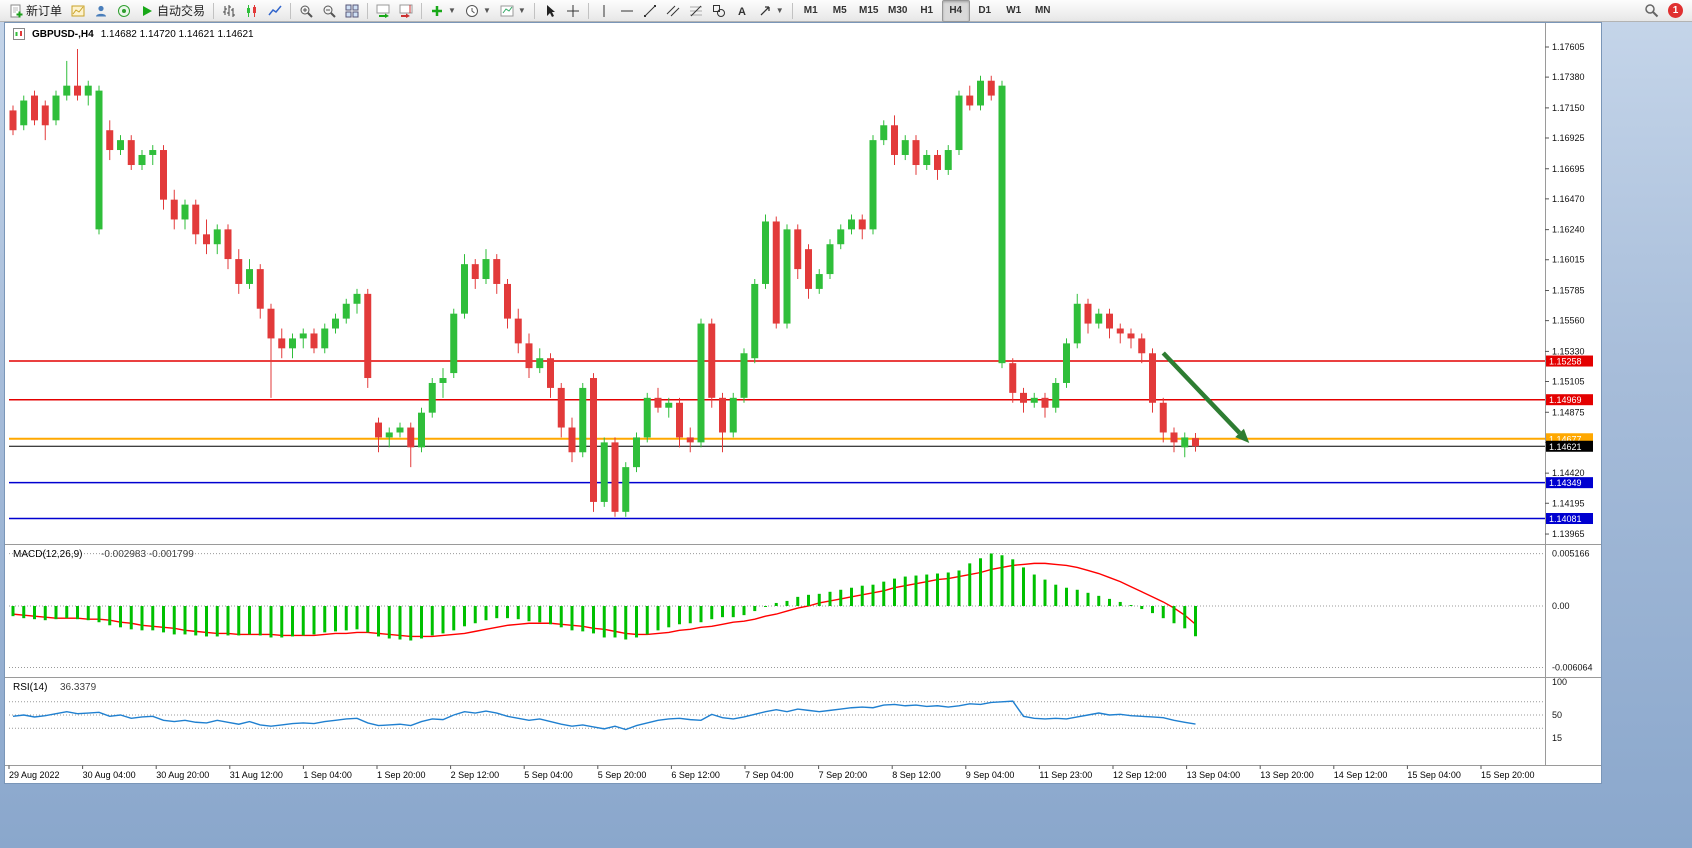 This screenshot has width=1692, height=848. What do you see at coordinates (673, 11) in the screenshot?
I see `channel-button` at bounding box center [673, 11].